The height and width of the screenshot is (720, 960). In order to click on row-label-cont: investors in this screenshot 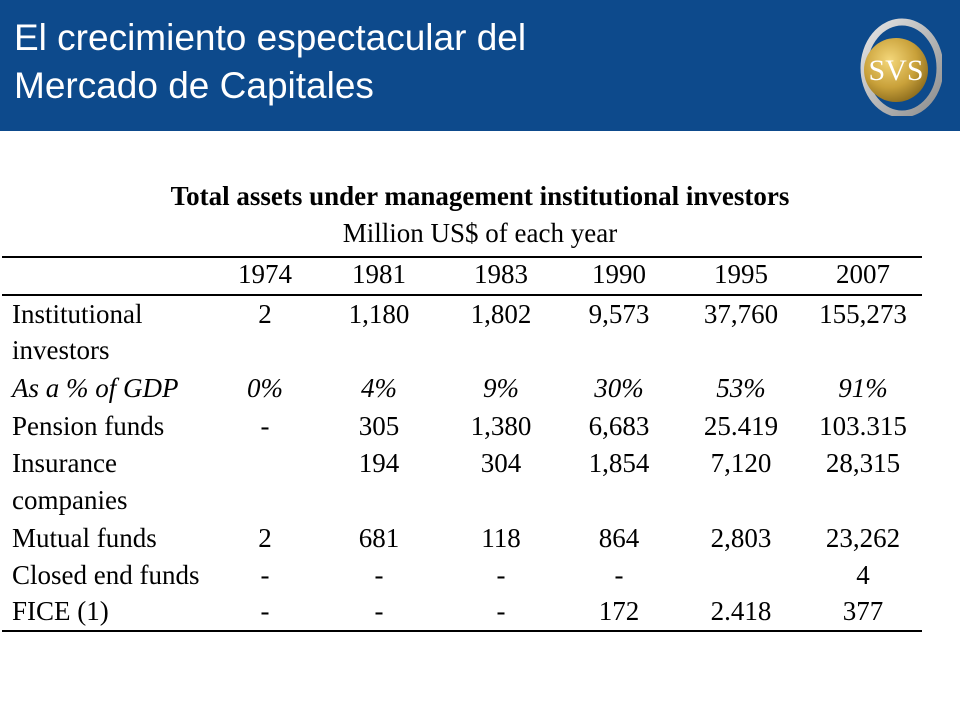, I will do `click(61, 350)`.